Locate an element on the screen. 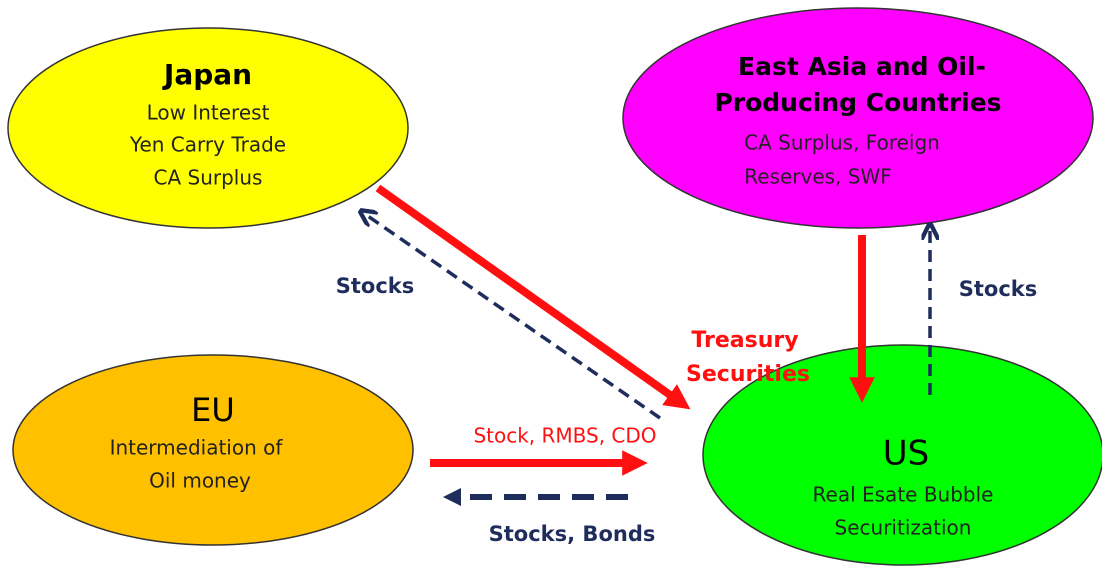  us-node is located at coordinates (902, 455).